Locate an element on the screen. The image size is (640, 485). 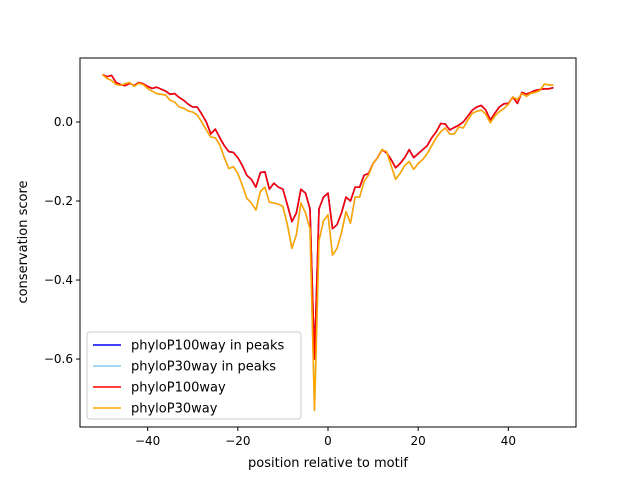
x-tick-label: 40 is located at coordinates (508, 441).